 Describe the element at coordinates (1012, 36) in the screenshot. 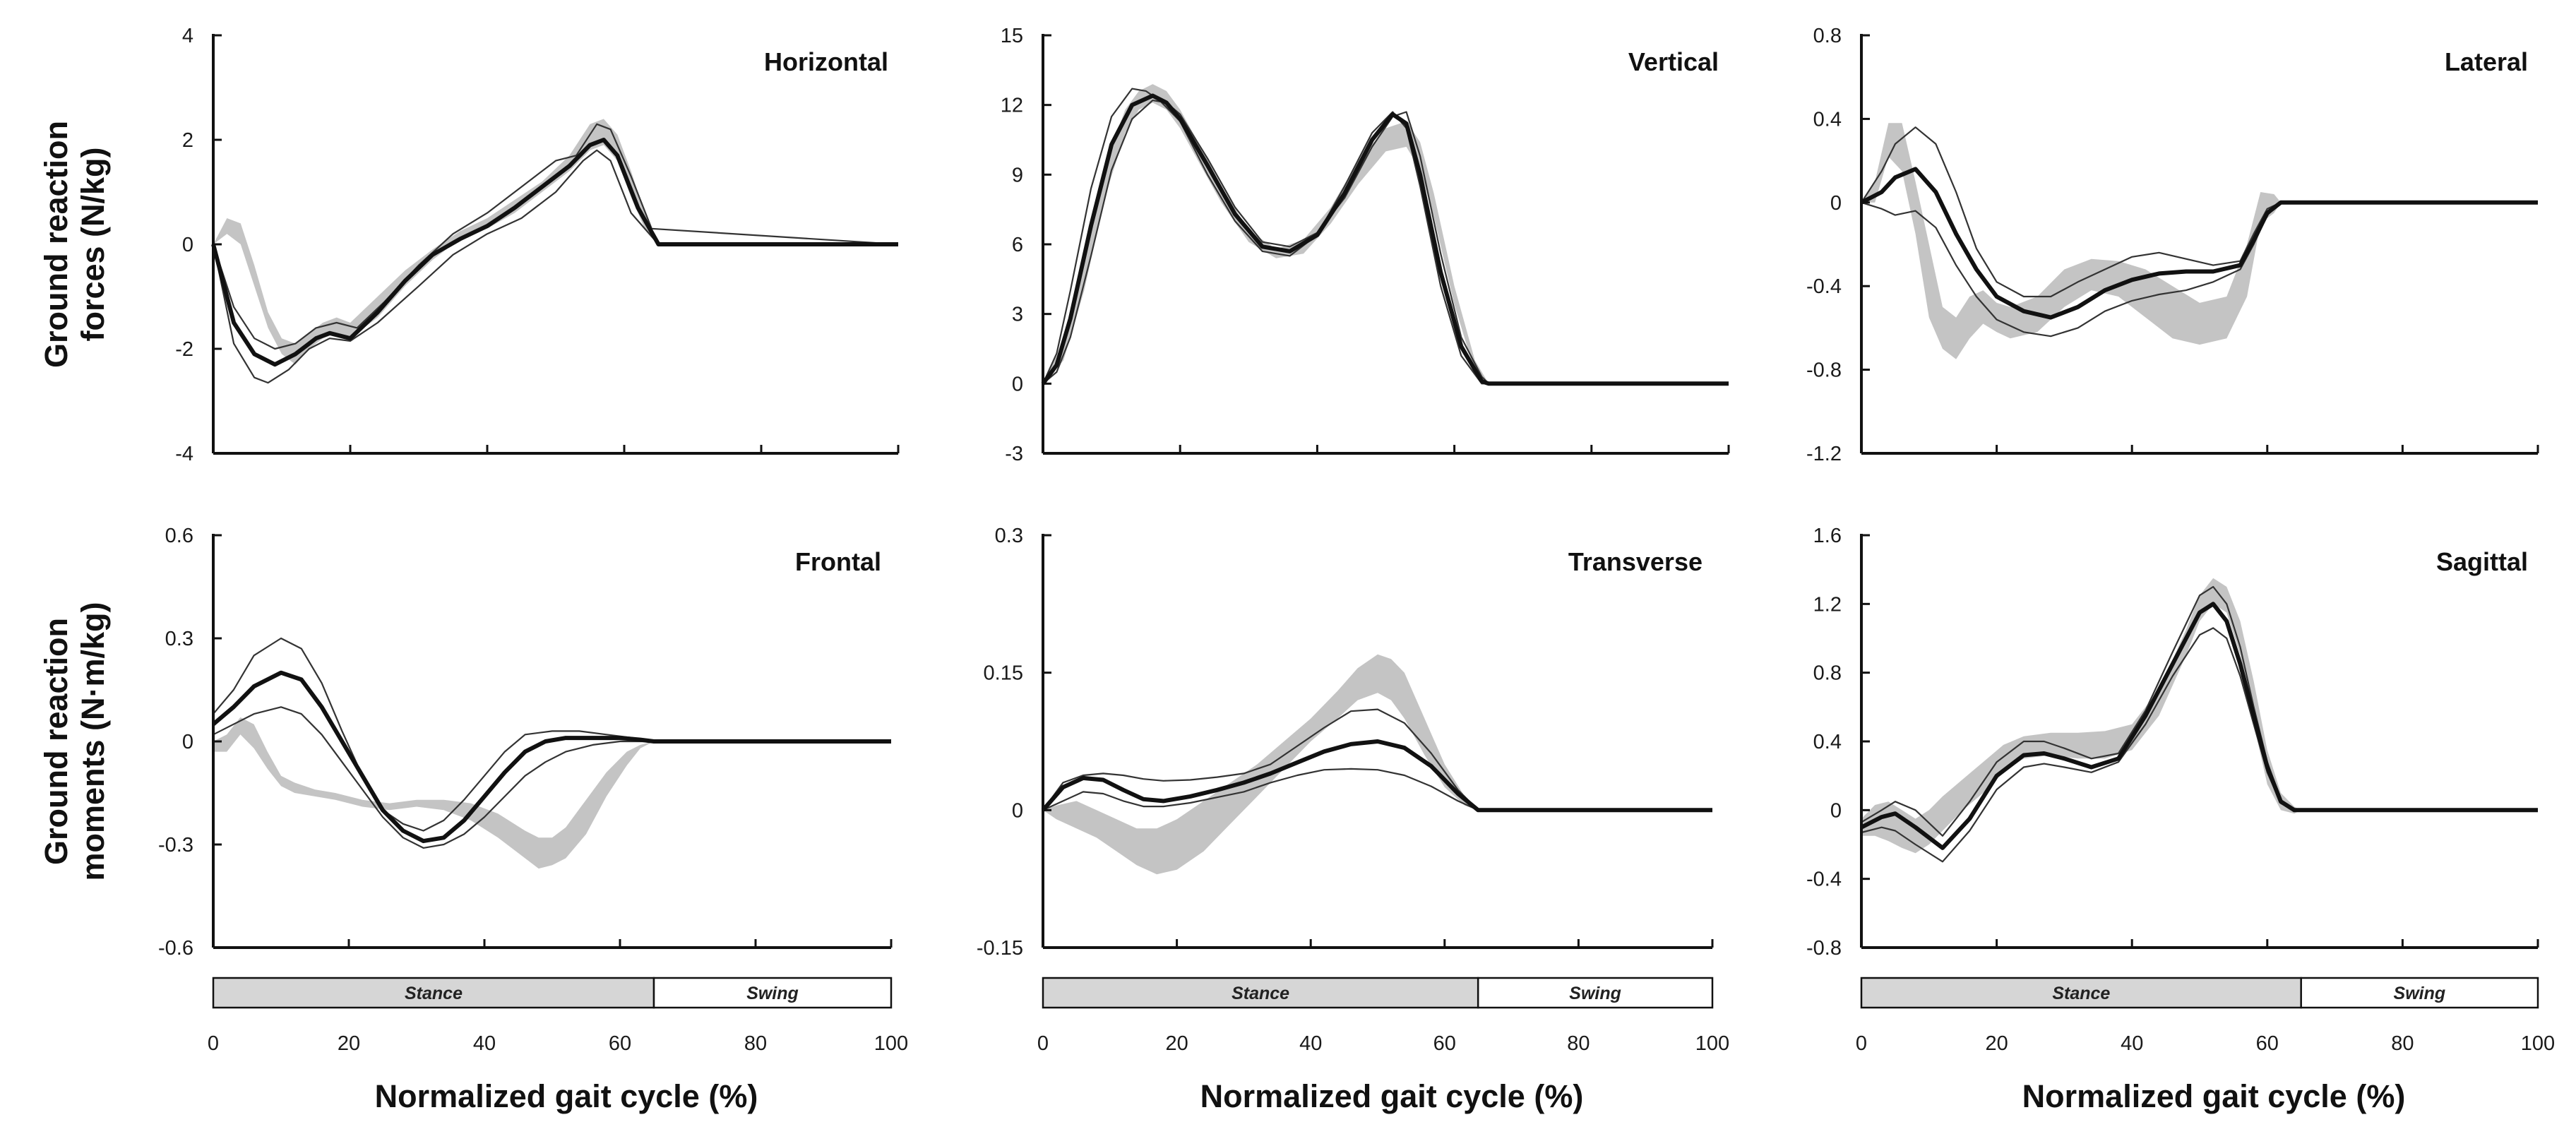

I see `y-tick-label: 15` at that location.